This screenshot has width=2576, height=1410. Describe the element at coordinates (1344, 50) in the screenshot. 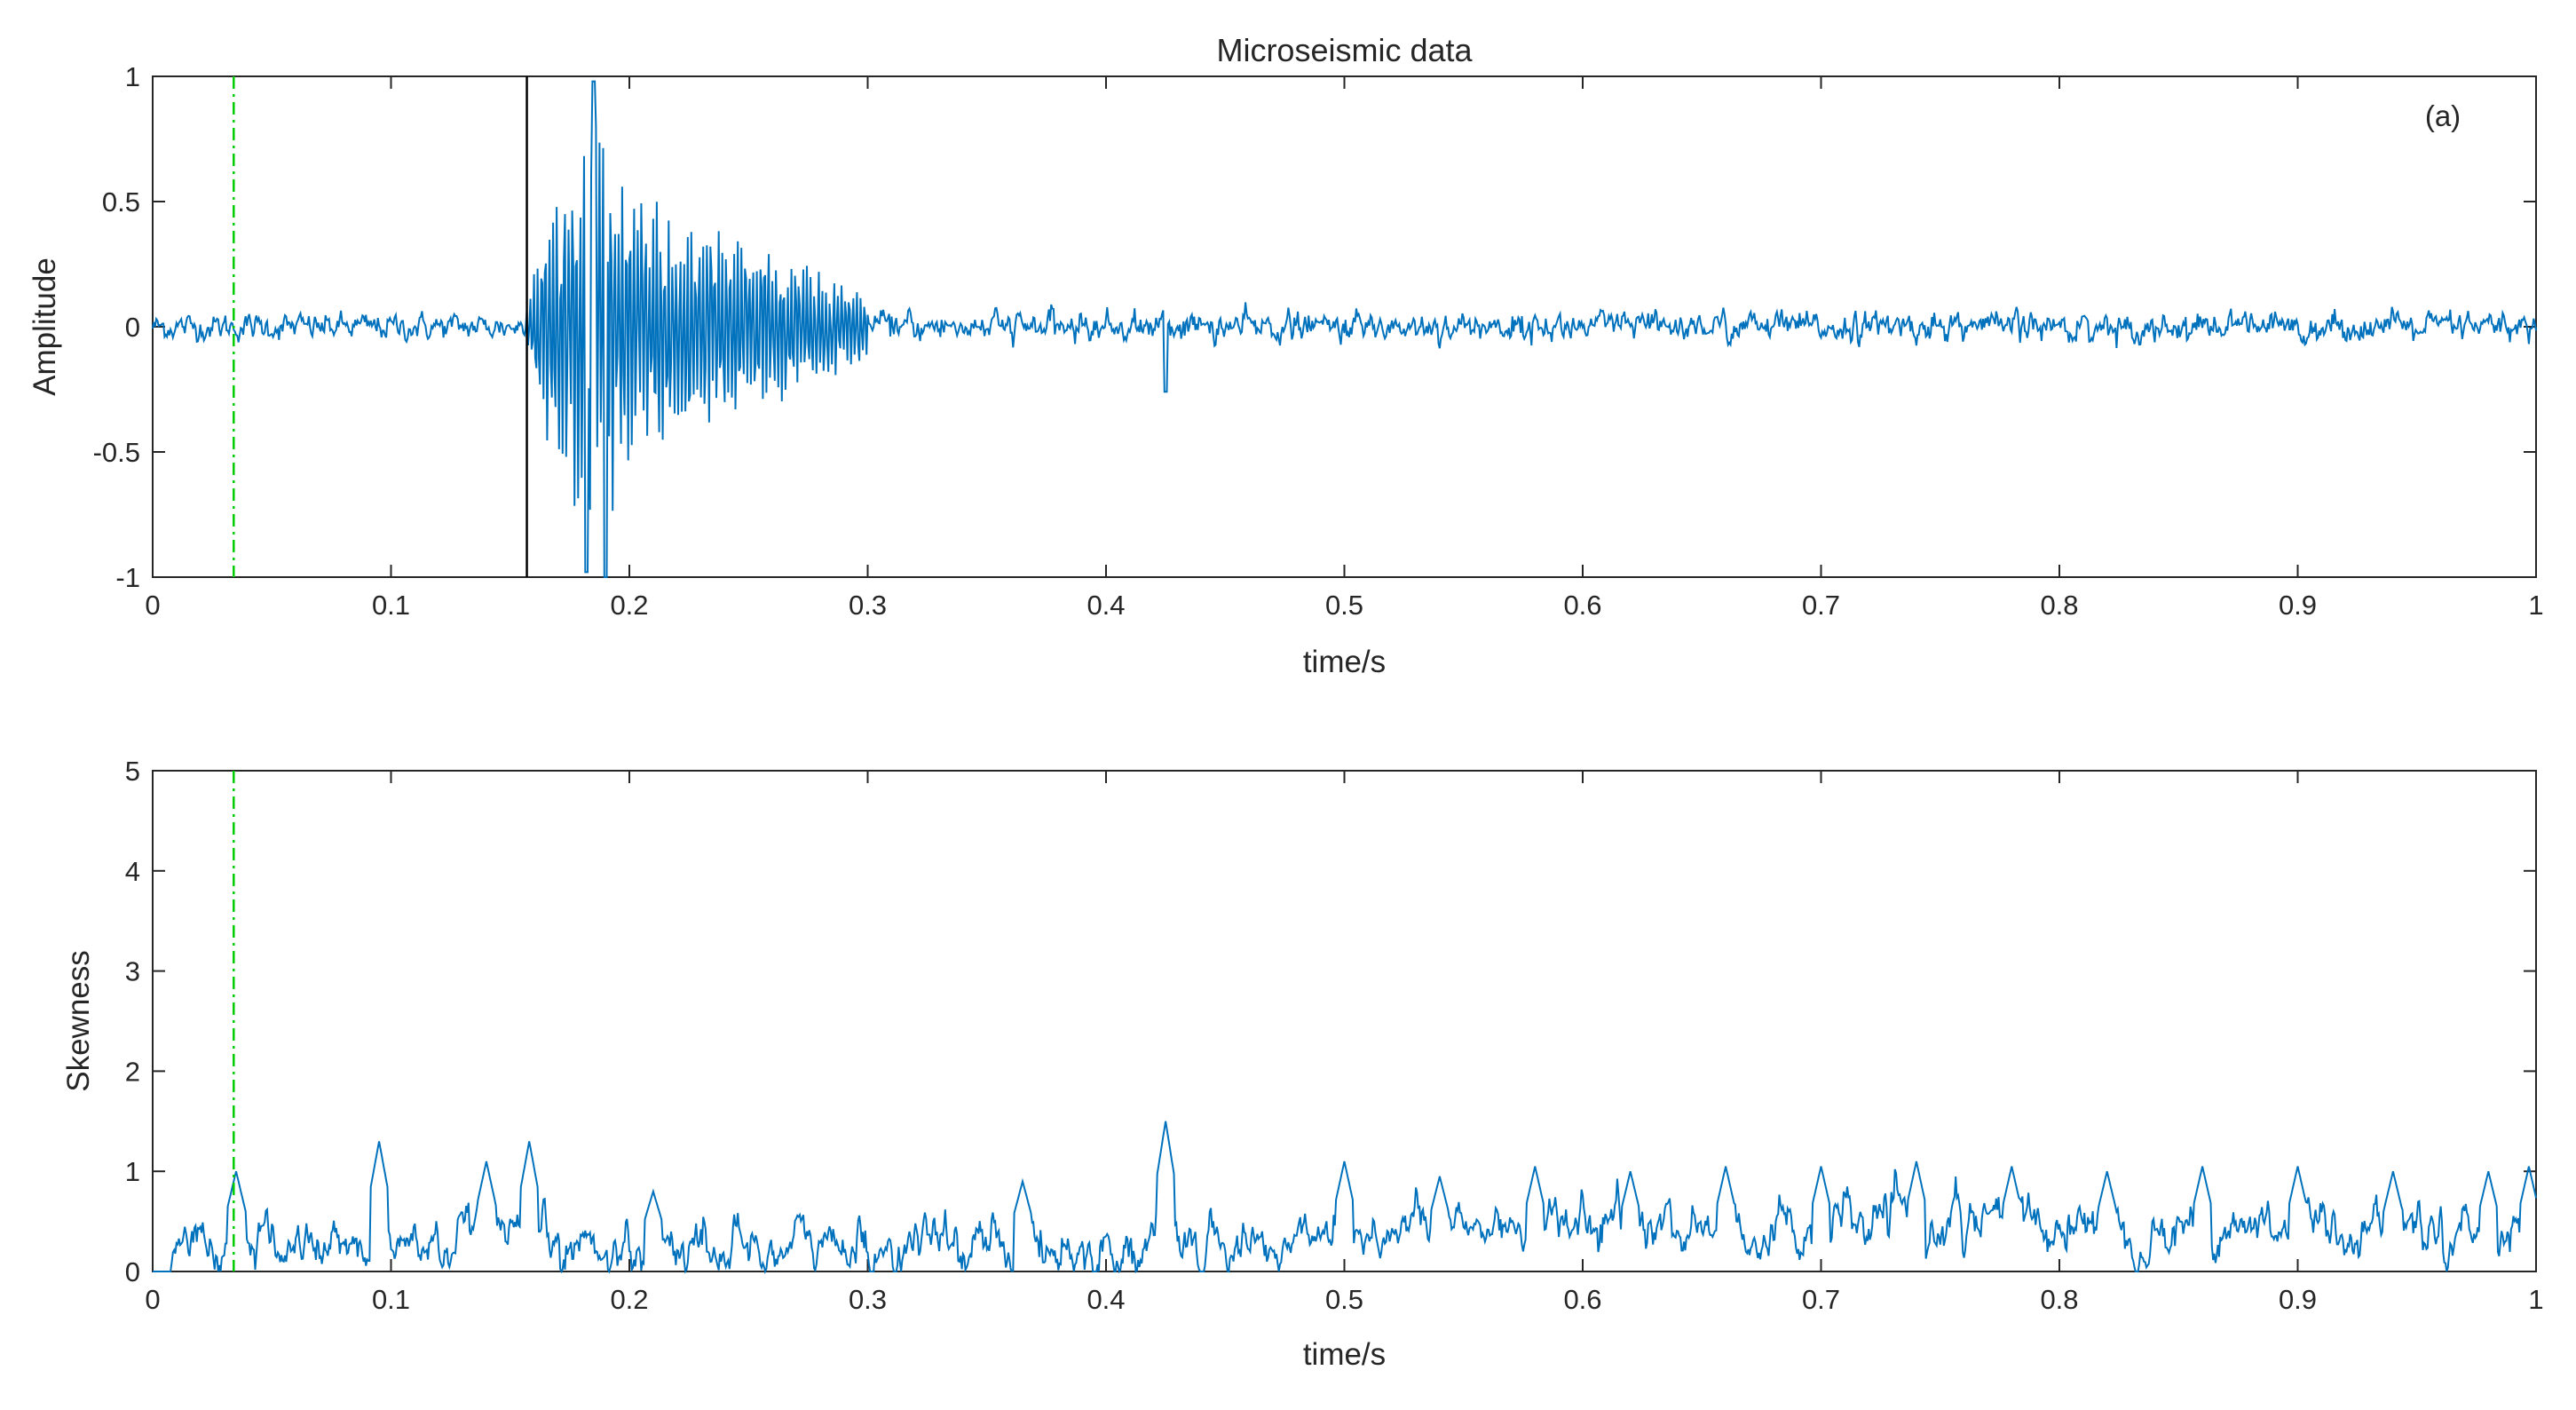

I see `chart-title: Microseismic data` at that location.